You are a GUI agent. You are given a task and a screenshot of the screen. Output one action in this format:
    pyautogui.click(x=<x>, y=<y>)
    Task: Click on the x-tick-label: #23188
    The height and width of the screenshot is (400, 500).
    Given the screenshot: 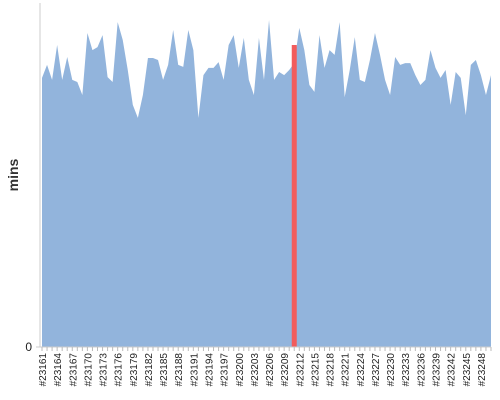 What is the action you would take?
    pyautogui.click(x=179, y=370)
    